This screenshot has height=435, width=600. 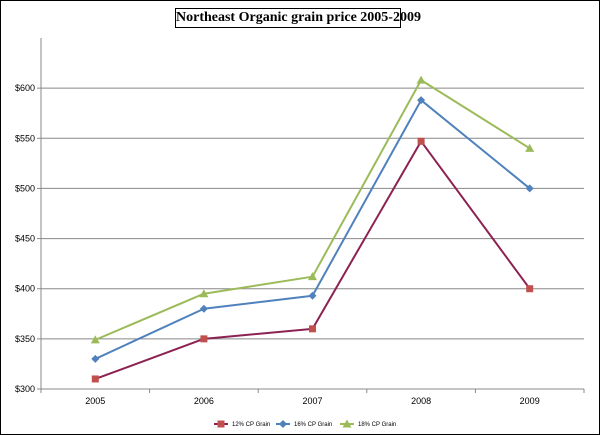 I want to click on legend-label: 12% CP Grain, so click(x=251, y=425).